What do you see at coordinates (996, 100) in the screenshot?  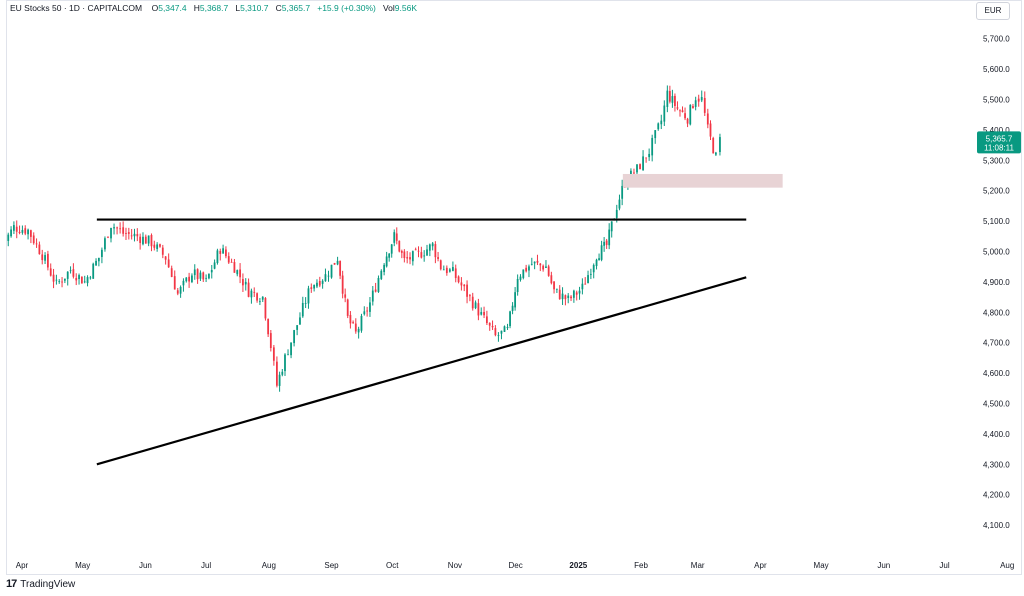 I see `y-tick-label: 5,500.0` at bounding box center [996, 100].